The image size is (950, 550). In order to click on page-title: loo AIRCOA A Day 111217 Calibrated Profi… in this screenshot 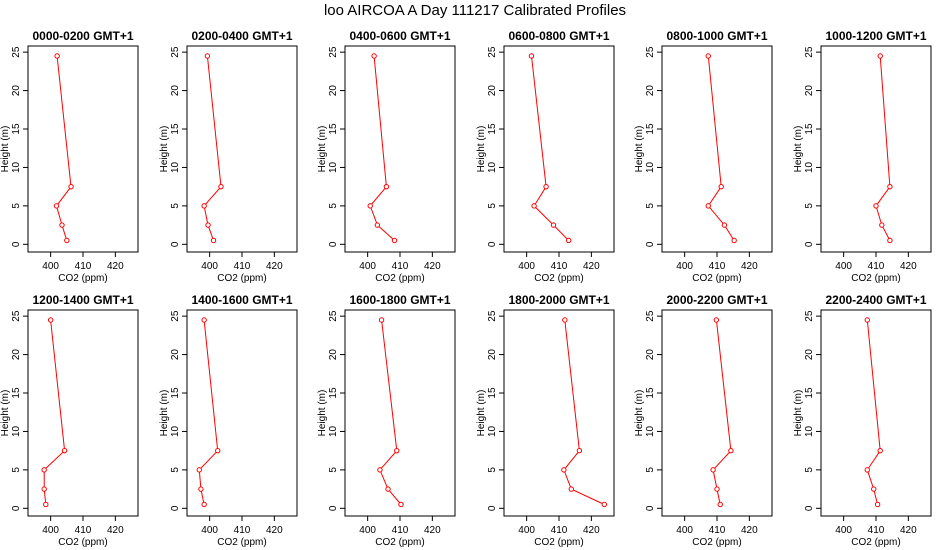, I will do `click(475, 10)`.